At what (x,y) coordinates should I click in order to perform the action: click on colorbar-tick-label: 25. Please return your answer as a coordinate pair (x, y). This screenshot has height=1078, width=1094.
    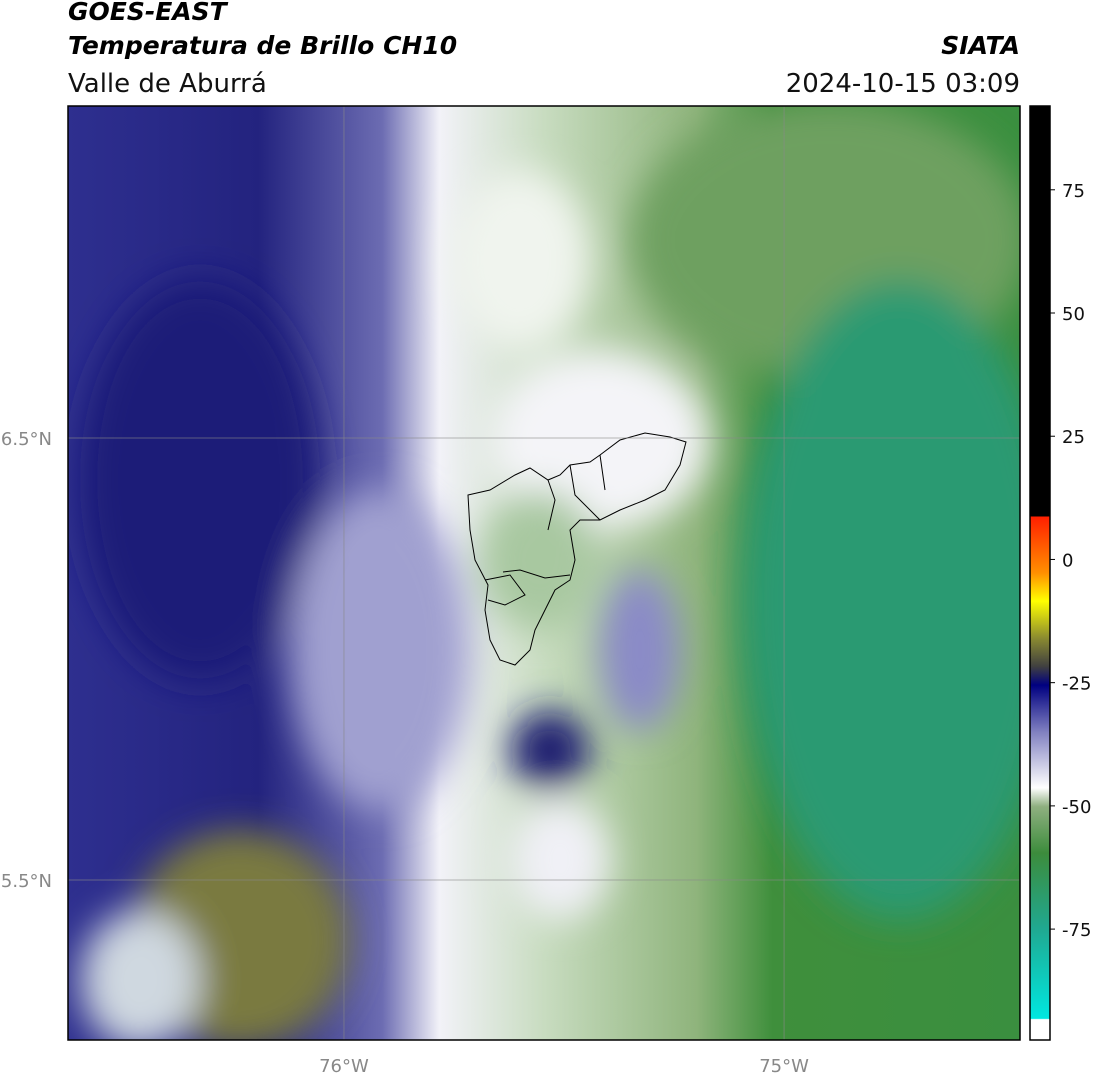
    Looking at the image, I should click on (1073, 437).